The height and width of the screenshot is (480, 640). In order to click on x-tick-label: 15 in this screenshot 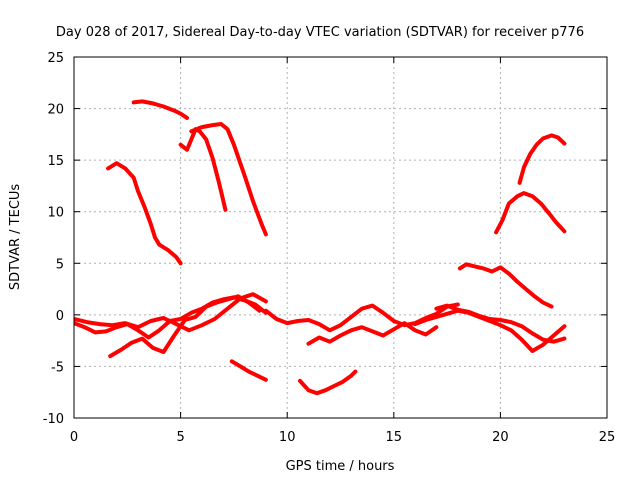, I will do `click(394, 437)`.